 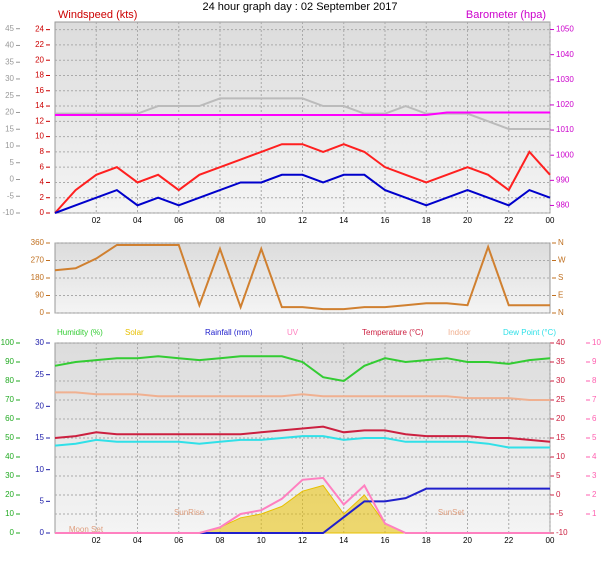 I want to click on annotation: SunSet, so click(x=451, y=512).